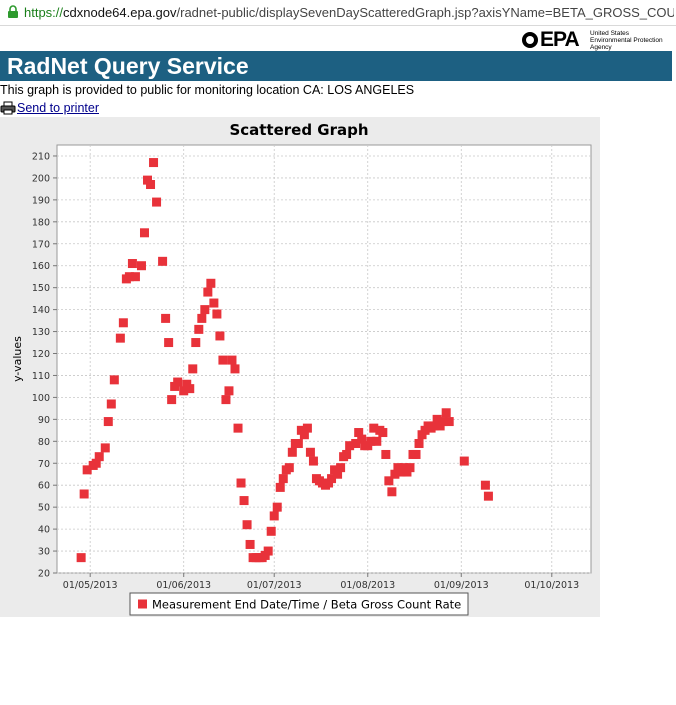  What do you see at coordinates (274, 585) in the screenshot?
I see `x-tick-label: 01/07/2013` at bounding box center [274, 585].